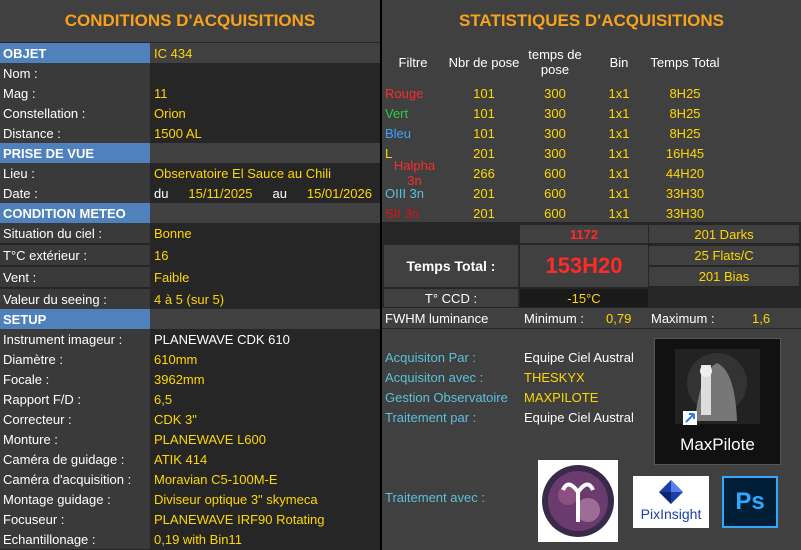 This screenshot has height=550, width=801. What do you see at coordinates (265, 233) in the screenshot?
I see `row-value: Bonne` at bounding box center [265, 233].